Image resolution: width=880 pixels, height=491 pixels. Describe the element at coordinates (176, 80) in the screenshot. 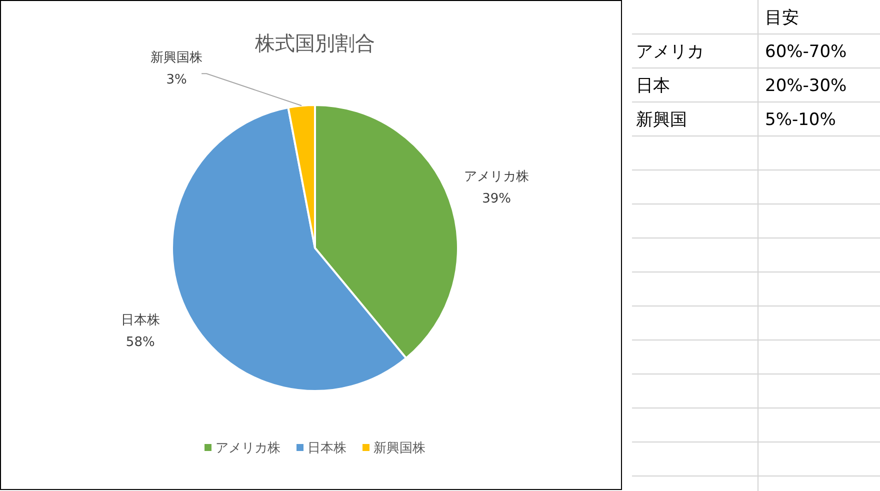

I see `data-label: 3%` at that location.